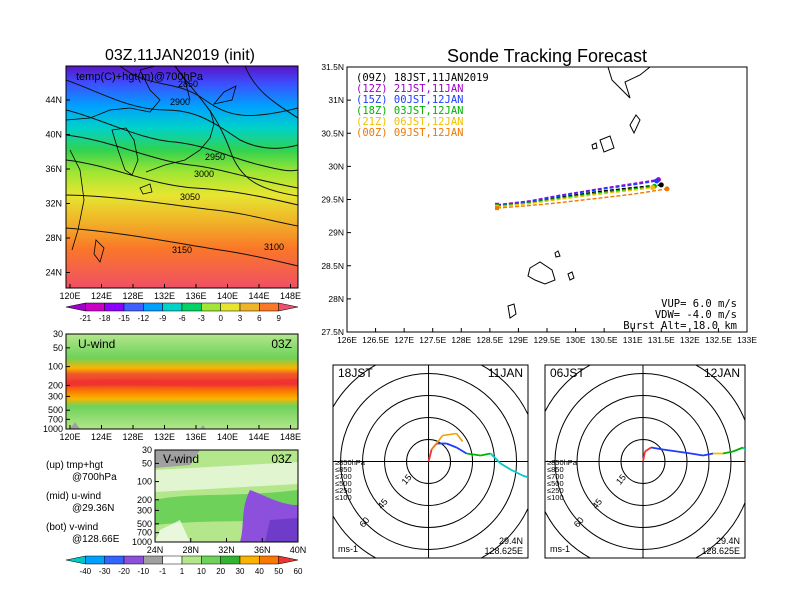  What do you see at coordinates (188, 84) in the screenshot?
I see `contour-label: 2850` at bounding box center [188, 84].